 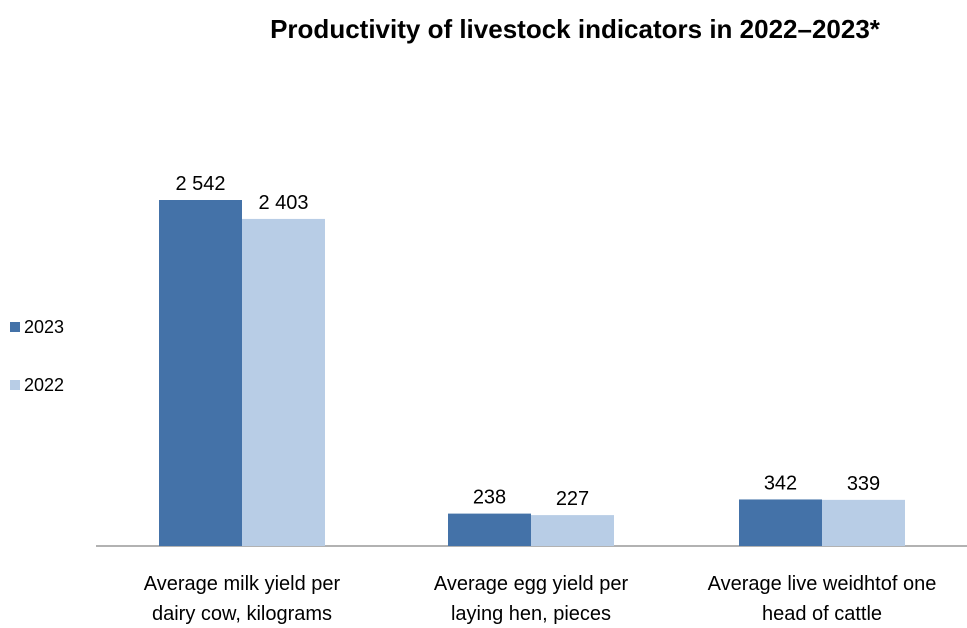 I want to click on legend-label-2022: 2022, so click(x=44, y=384).